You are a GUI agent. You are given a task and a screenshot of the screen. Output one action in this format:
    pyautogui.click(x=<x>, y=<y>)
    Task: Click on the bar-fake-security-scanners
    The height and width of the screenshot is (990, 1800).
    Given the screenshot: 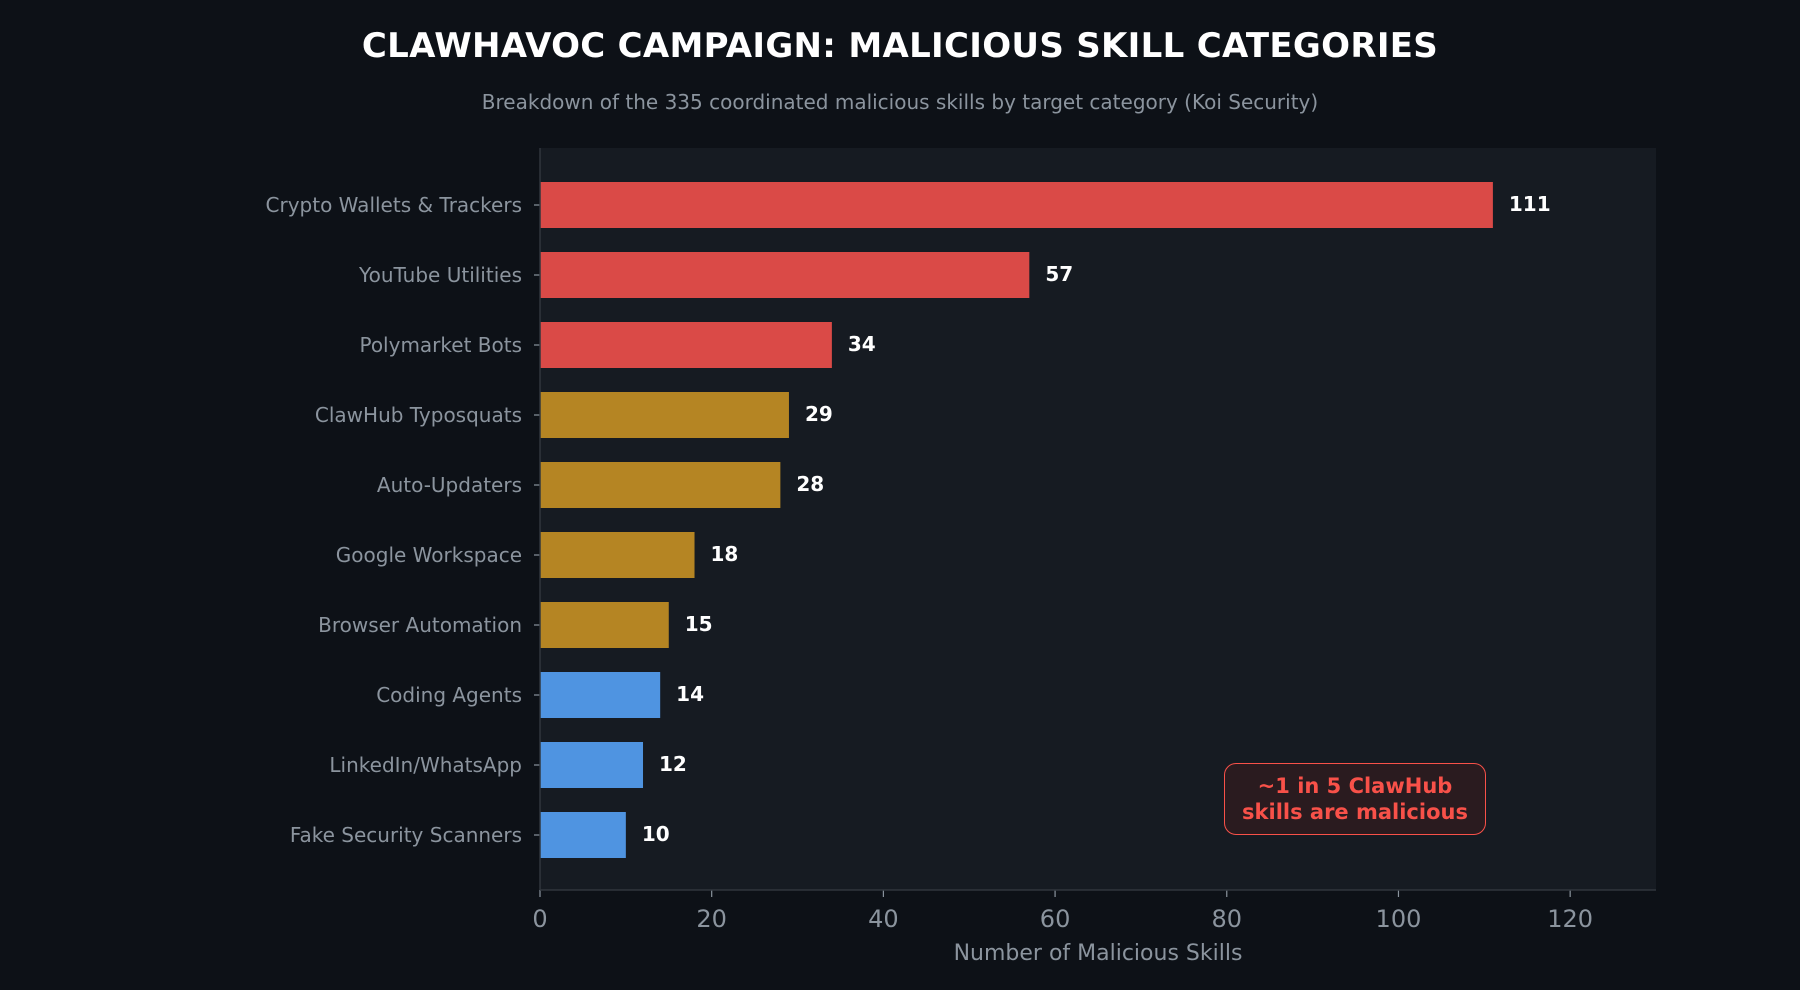 What is the action you would take?
    pyautogui.click(x=583, y=835)
    